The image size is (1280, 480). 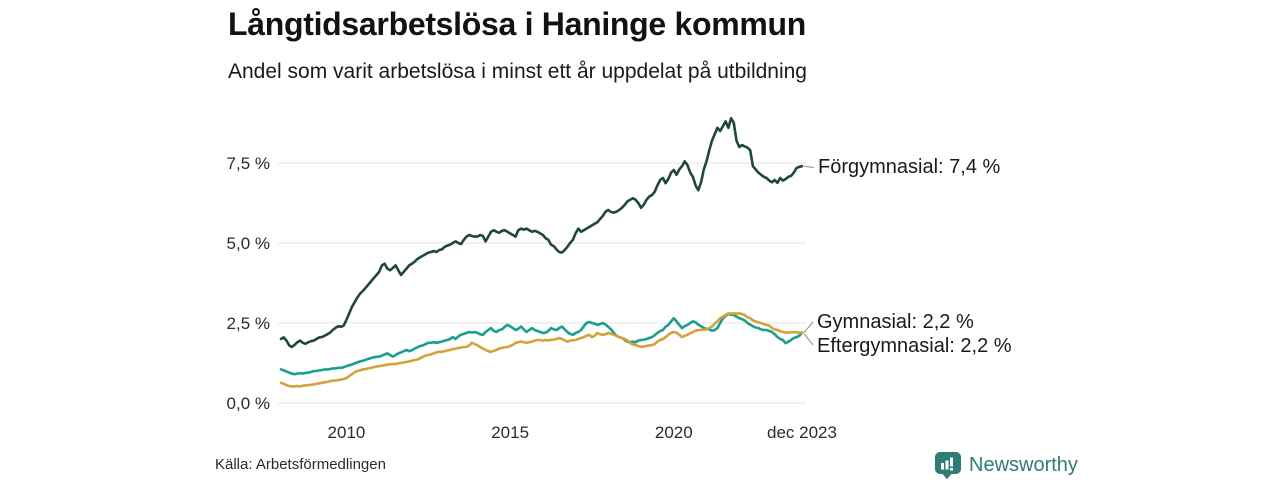 What do you see at coordinates (1023, 465) in the screenshot?
I see `brand-name: Newsworthy` at bounding box center [1023, 465].